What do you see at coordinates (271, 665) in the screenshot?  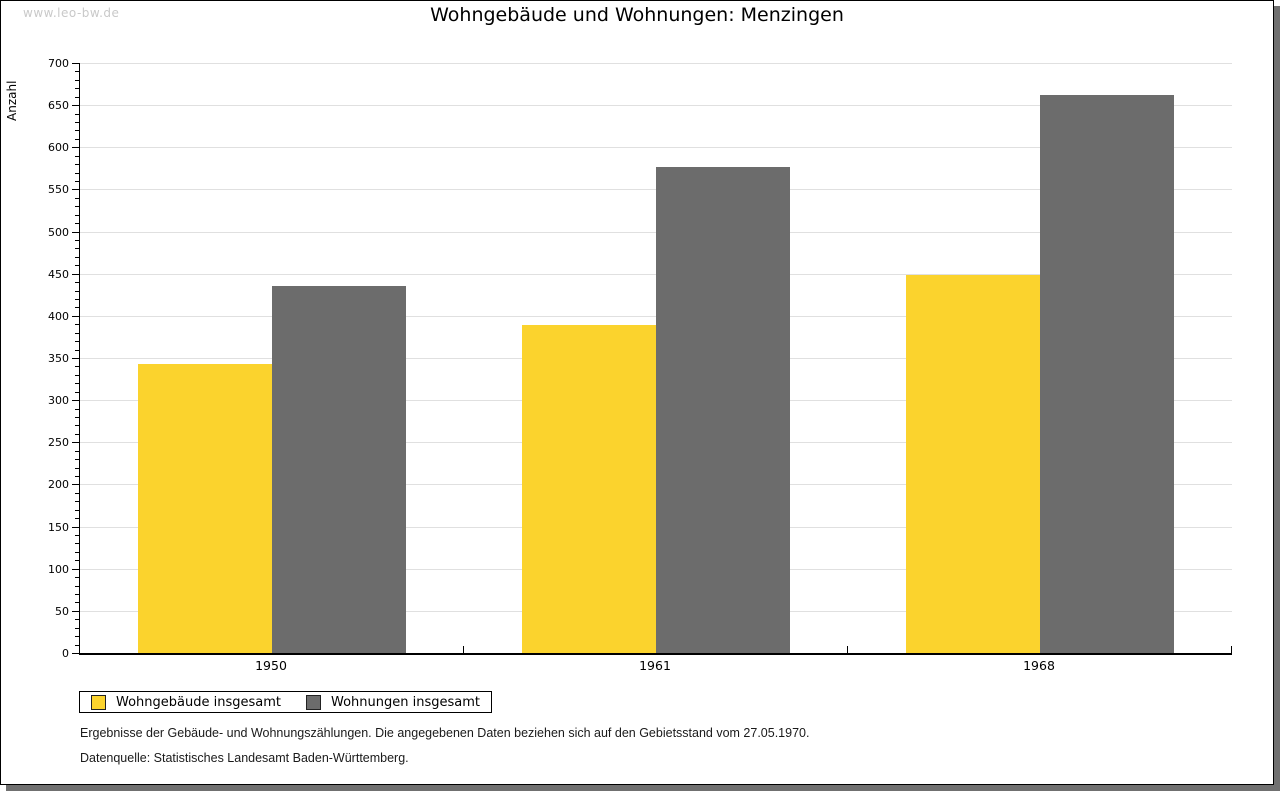 I see `x-category-label: 1950` at bounding box center [271, 665].